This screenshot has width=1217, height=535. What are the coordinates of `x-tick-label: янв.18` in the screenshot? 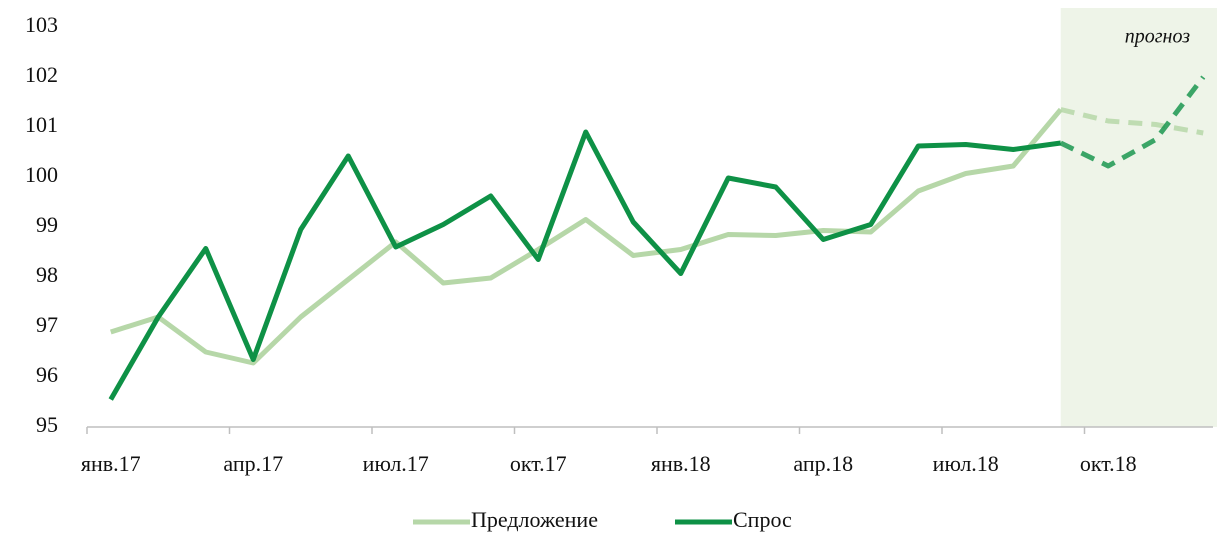 It's located at (681, 463).